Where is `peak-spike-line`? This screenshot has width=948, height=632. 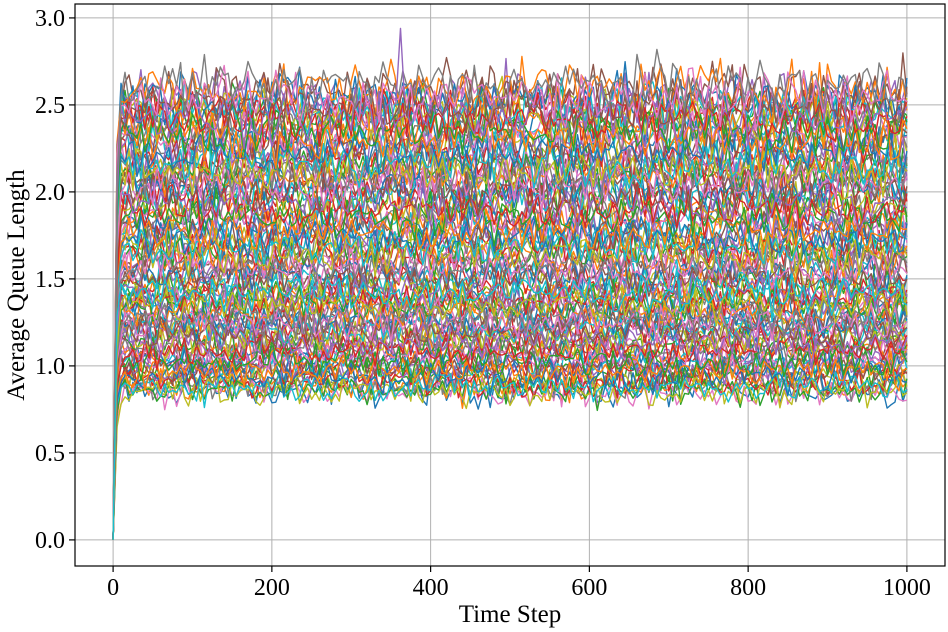
peak-spike-line is located at coordinates (400, 66).